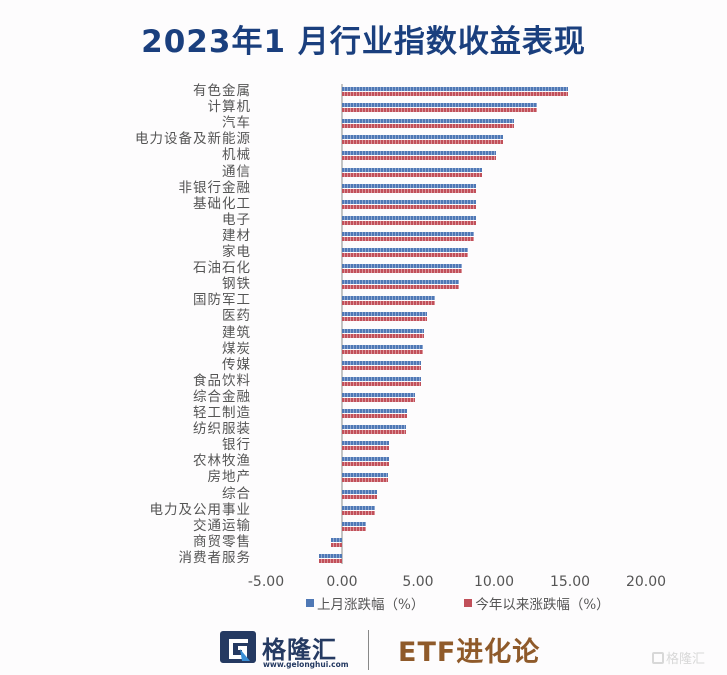 The height and width of the screenshot is (675, 727). I want to click on legend-label: 今年以来涨跌幅（%）, so click(542, 605).